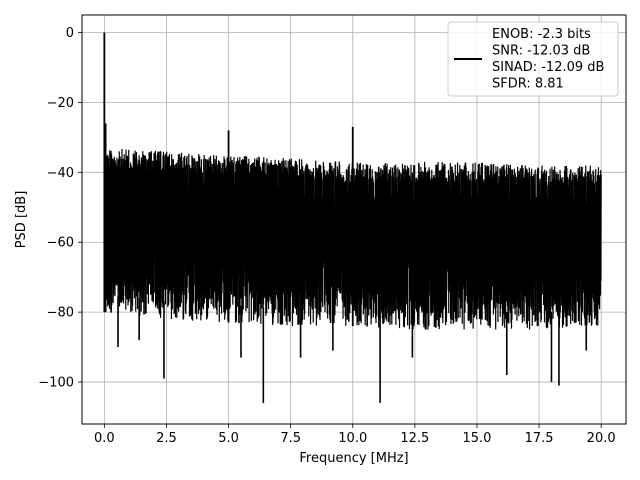 This screenshot has width=640, height=480. Describe the element at coordinates (60, 173) in the screenshot. I see `y-tick-label: −40` at that location.